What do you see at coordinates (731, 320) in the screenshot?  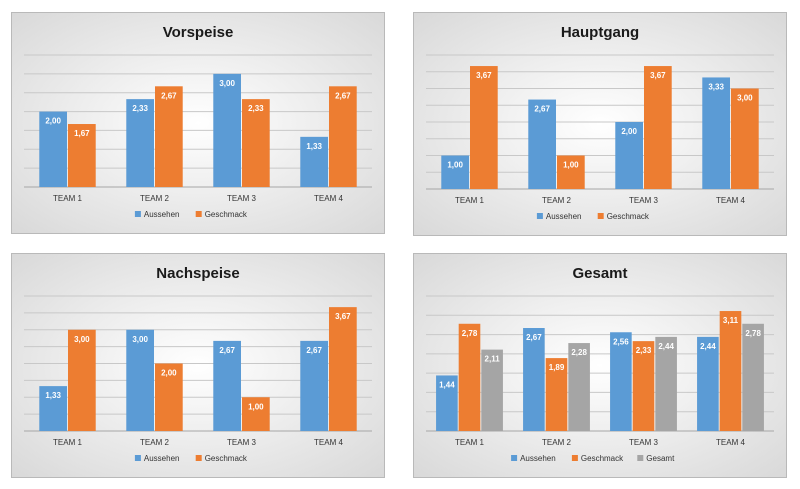 I see `data-label: 3,11` at bounding box center [731, 320].